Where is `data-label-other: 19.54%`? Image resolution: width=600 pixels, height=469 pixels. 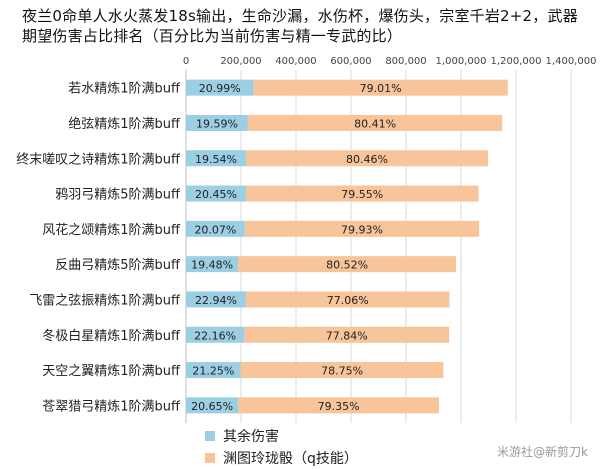
data-label-other: 19.54% is located at coordinates (216, 159).